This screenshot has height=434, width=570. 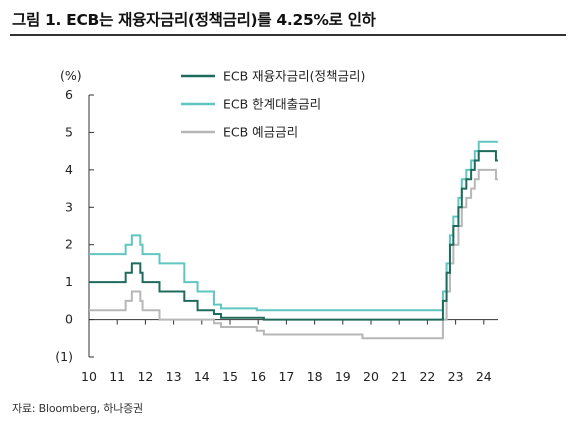 I want to click on x-tick-label: 22, so click(x=427, y=376).